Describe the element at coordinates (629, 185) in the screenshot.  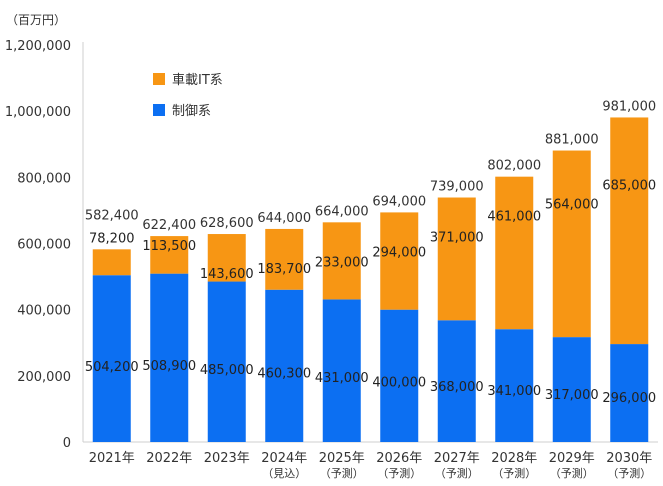
I see `data-label-in-vehicle-it: 685,000` at that location.